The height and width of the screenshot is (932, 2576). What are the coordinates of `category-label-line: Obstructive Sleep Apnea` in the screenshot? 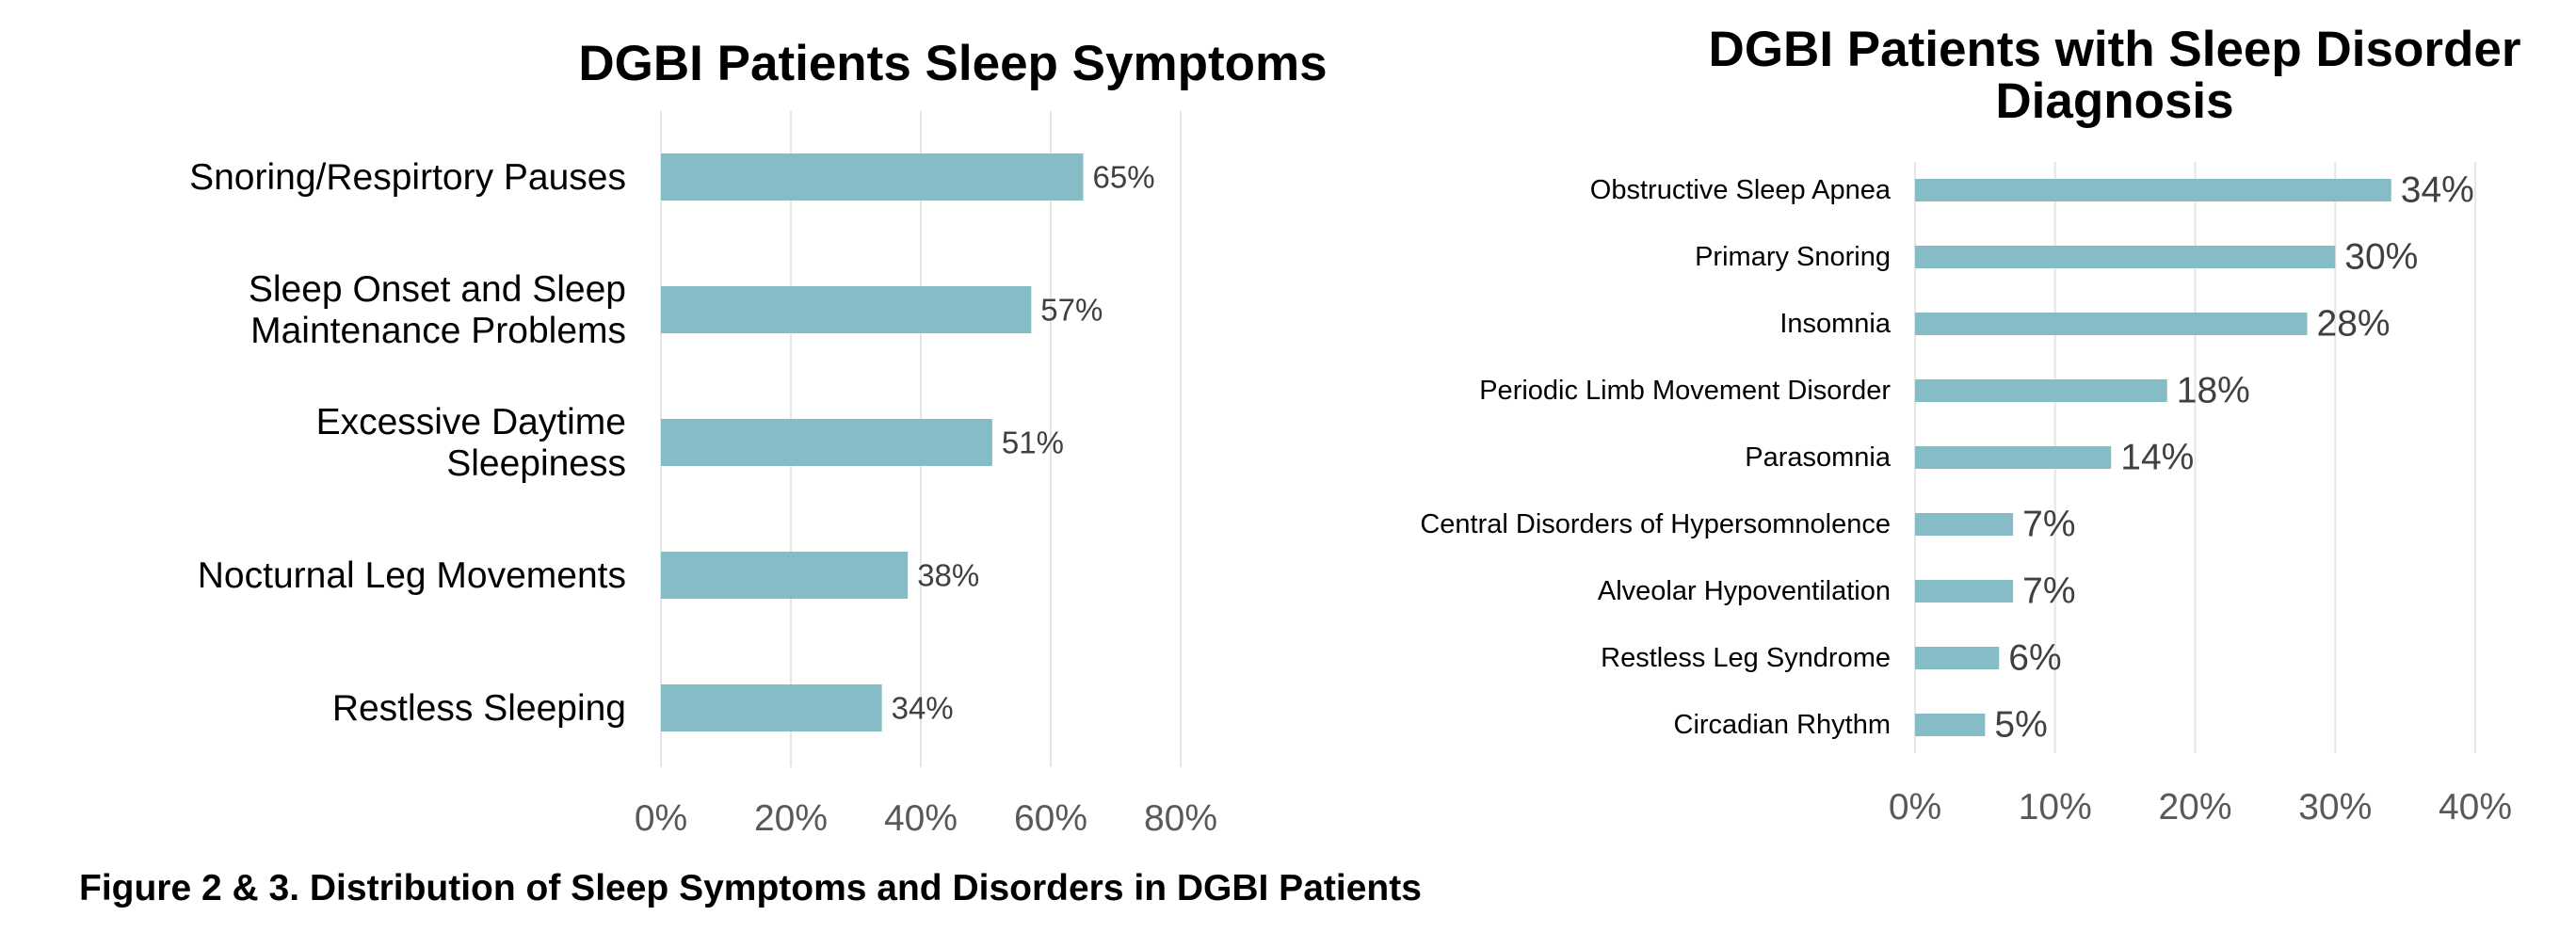 It's located at (1741, 190).